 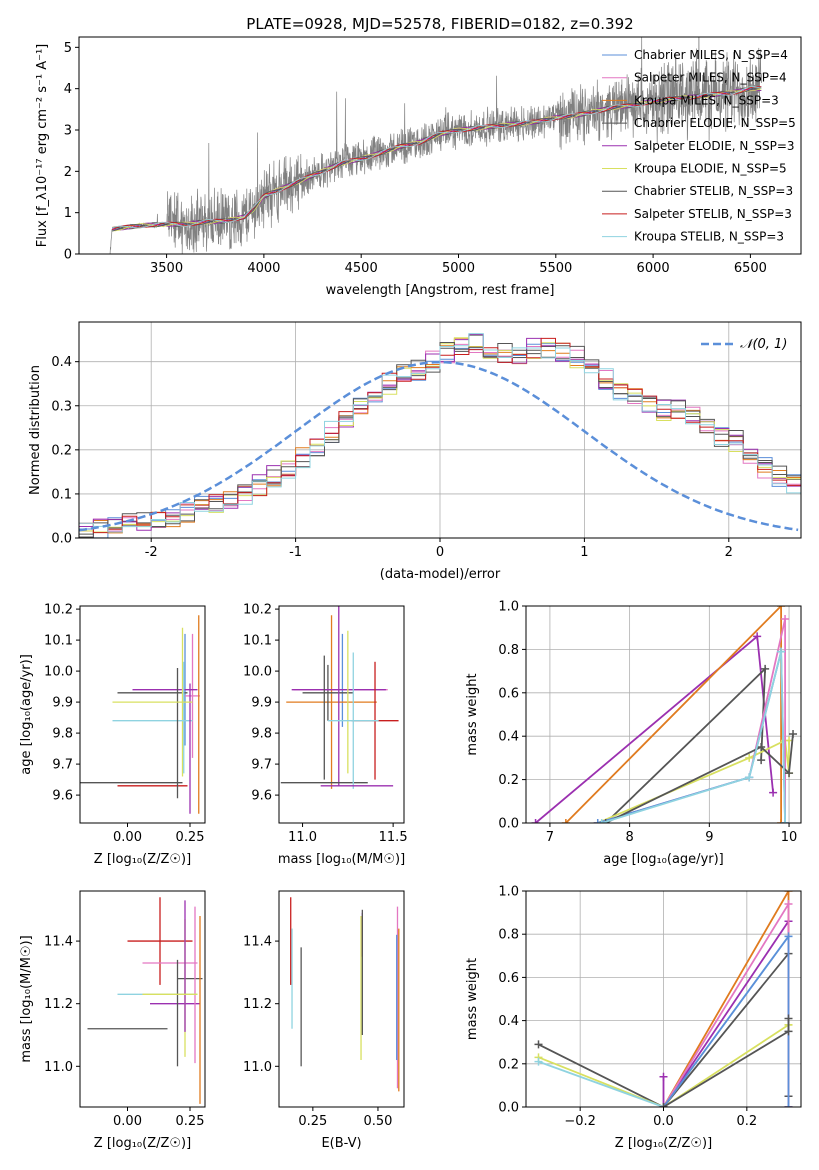 What do you see at coordinates (458, 268) in the screenshot?
I see `x-tick-label: 5000` at bounding box center [458, 268].